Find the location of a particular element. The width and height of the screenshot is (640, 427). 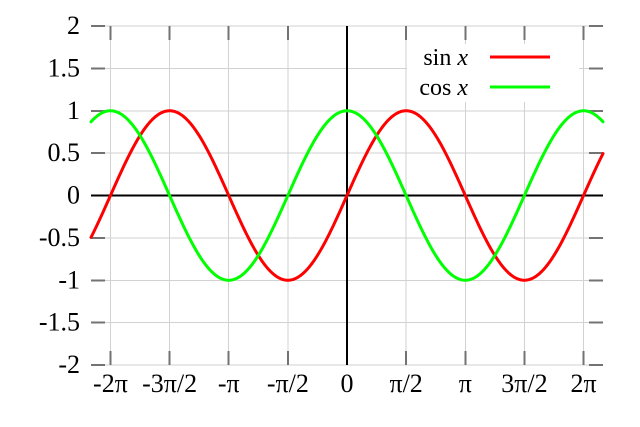

x-tick-label: π is located at coordinates (465, 383).